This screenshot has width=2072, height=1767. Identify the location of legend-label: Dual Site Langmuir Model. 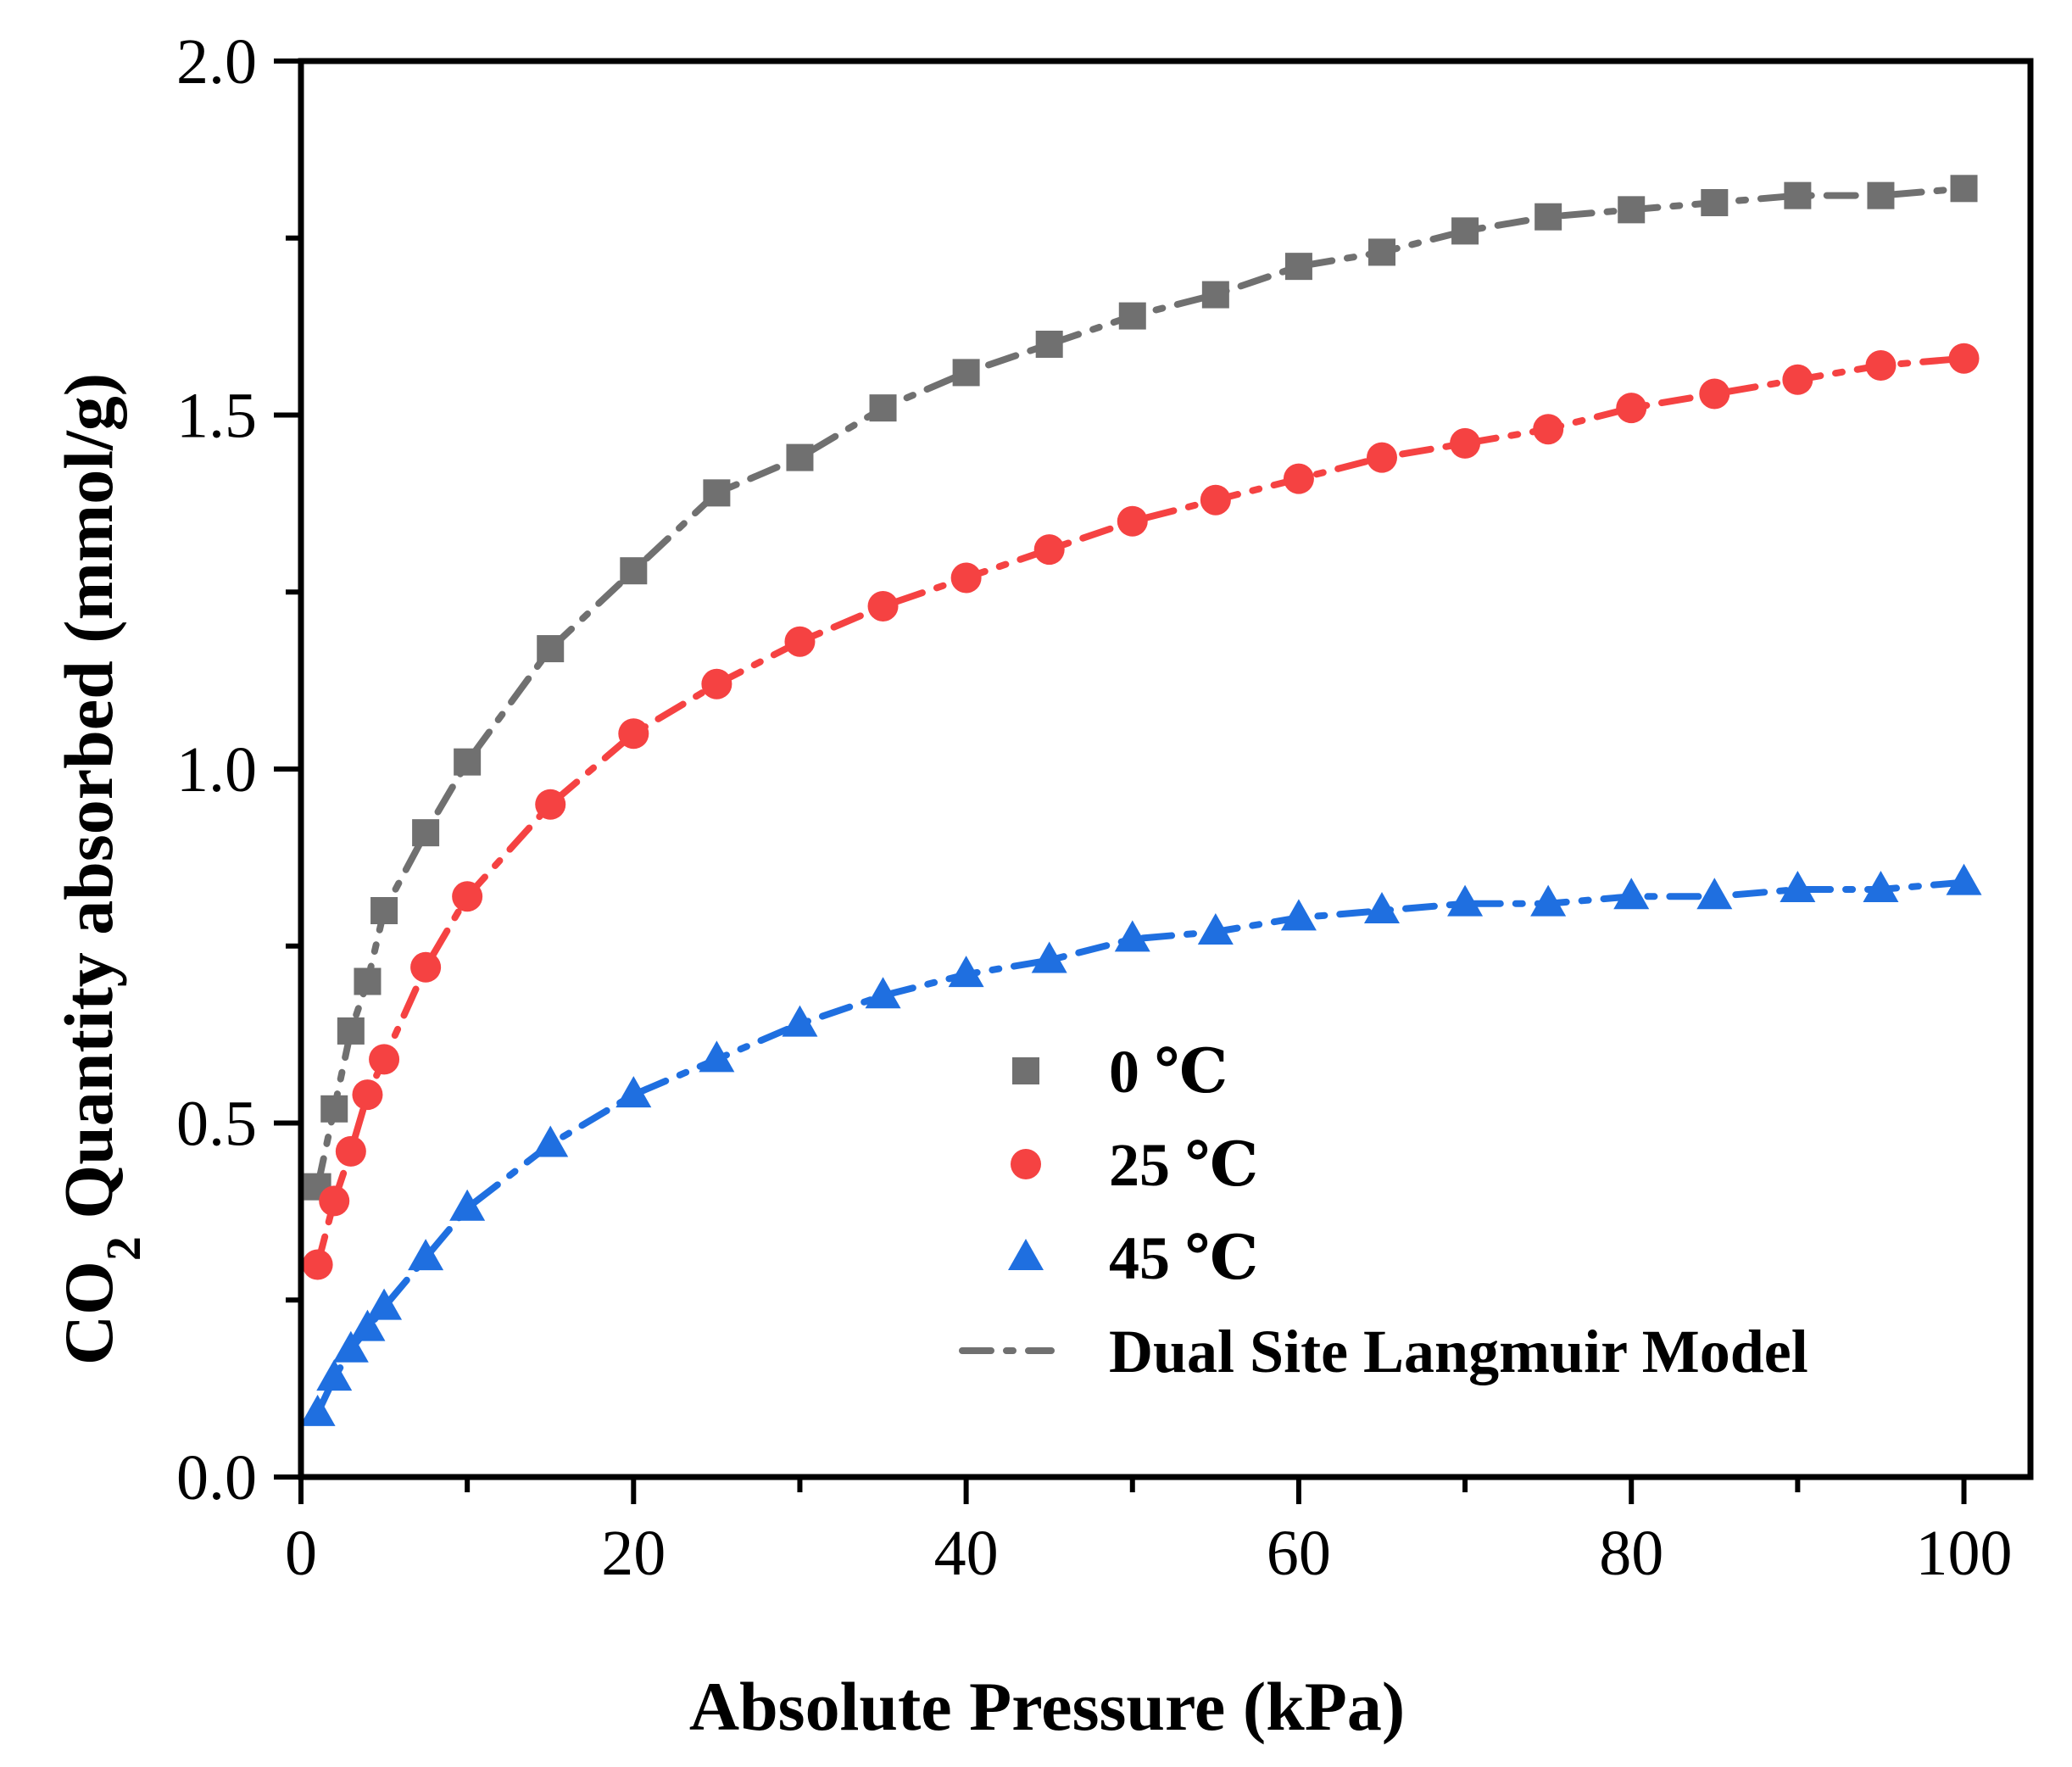
(1458, 1352).